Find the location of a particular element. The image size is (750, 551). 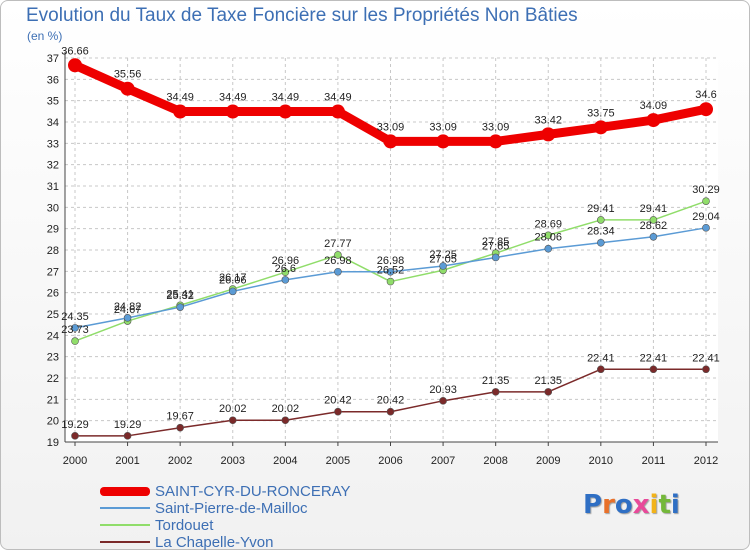

y-tick-label: 21 is located at coordinates (53, 400).